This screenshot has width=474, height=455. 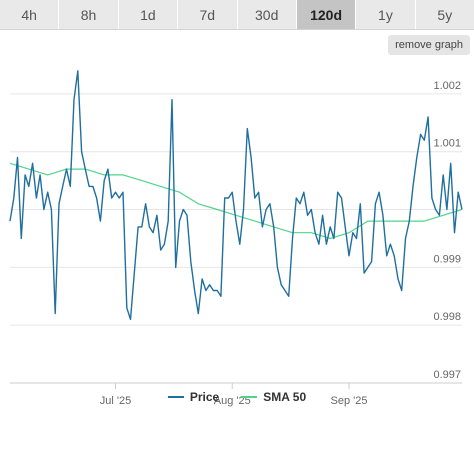 I want to click on range-button-30d: 30d, so click(x=267, y=14).